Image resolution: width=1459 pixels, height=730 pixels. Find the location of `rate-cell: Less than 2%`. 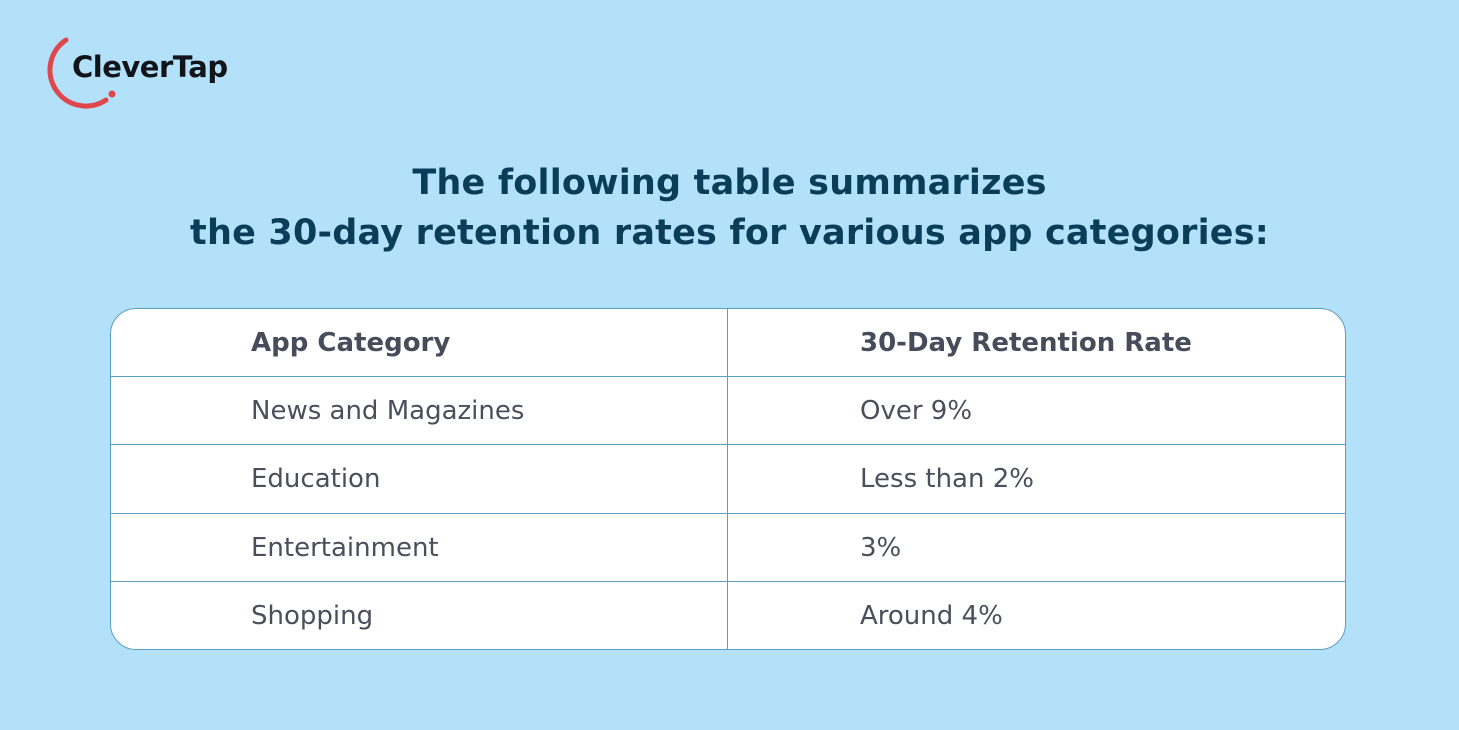

rate-cell: Less than 2% is located at coordinates (947, 479).